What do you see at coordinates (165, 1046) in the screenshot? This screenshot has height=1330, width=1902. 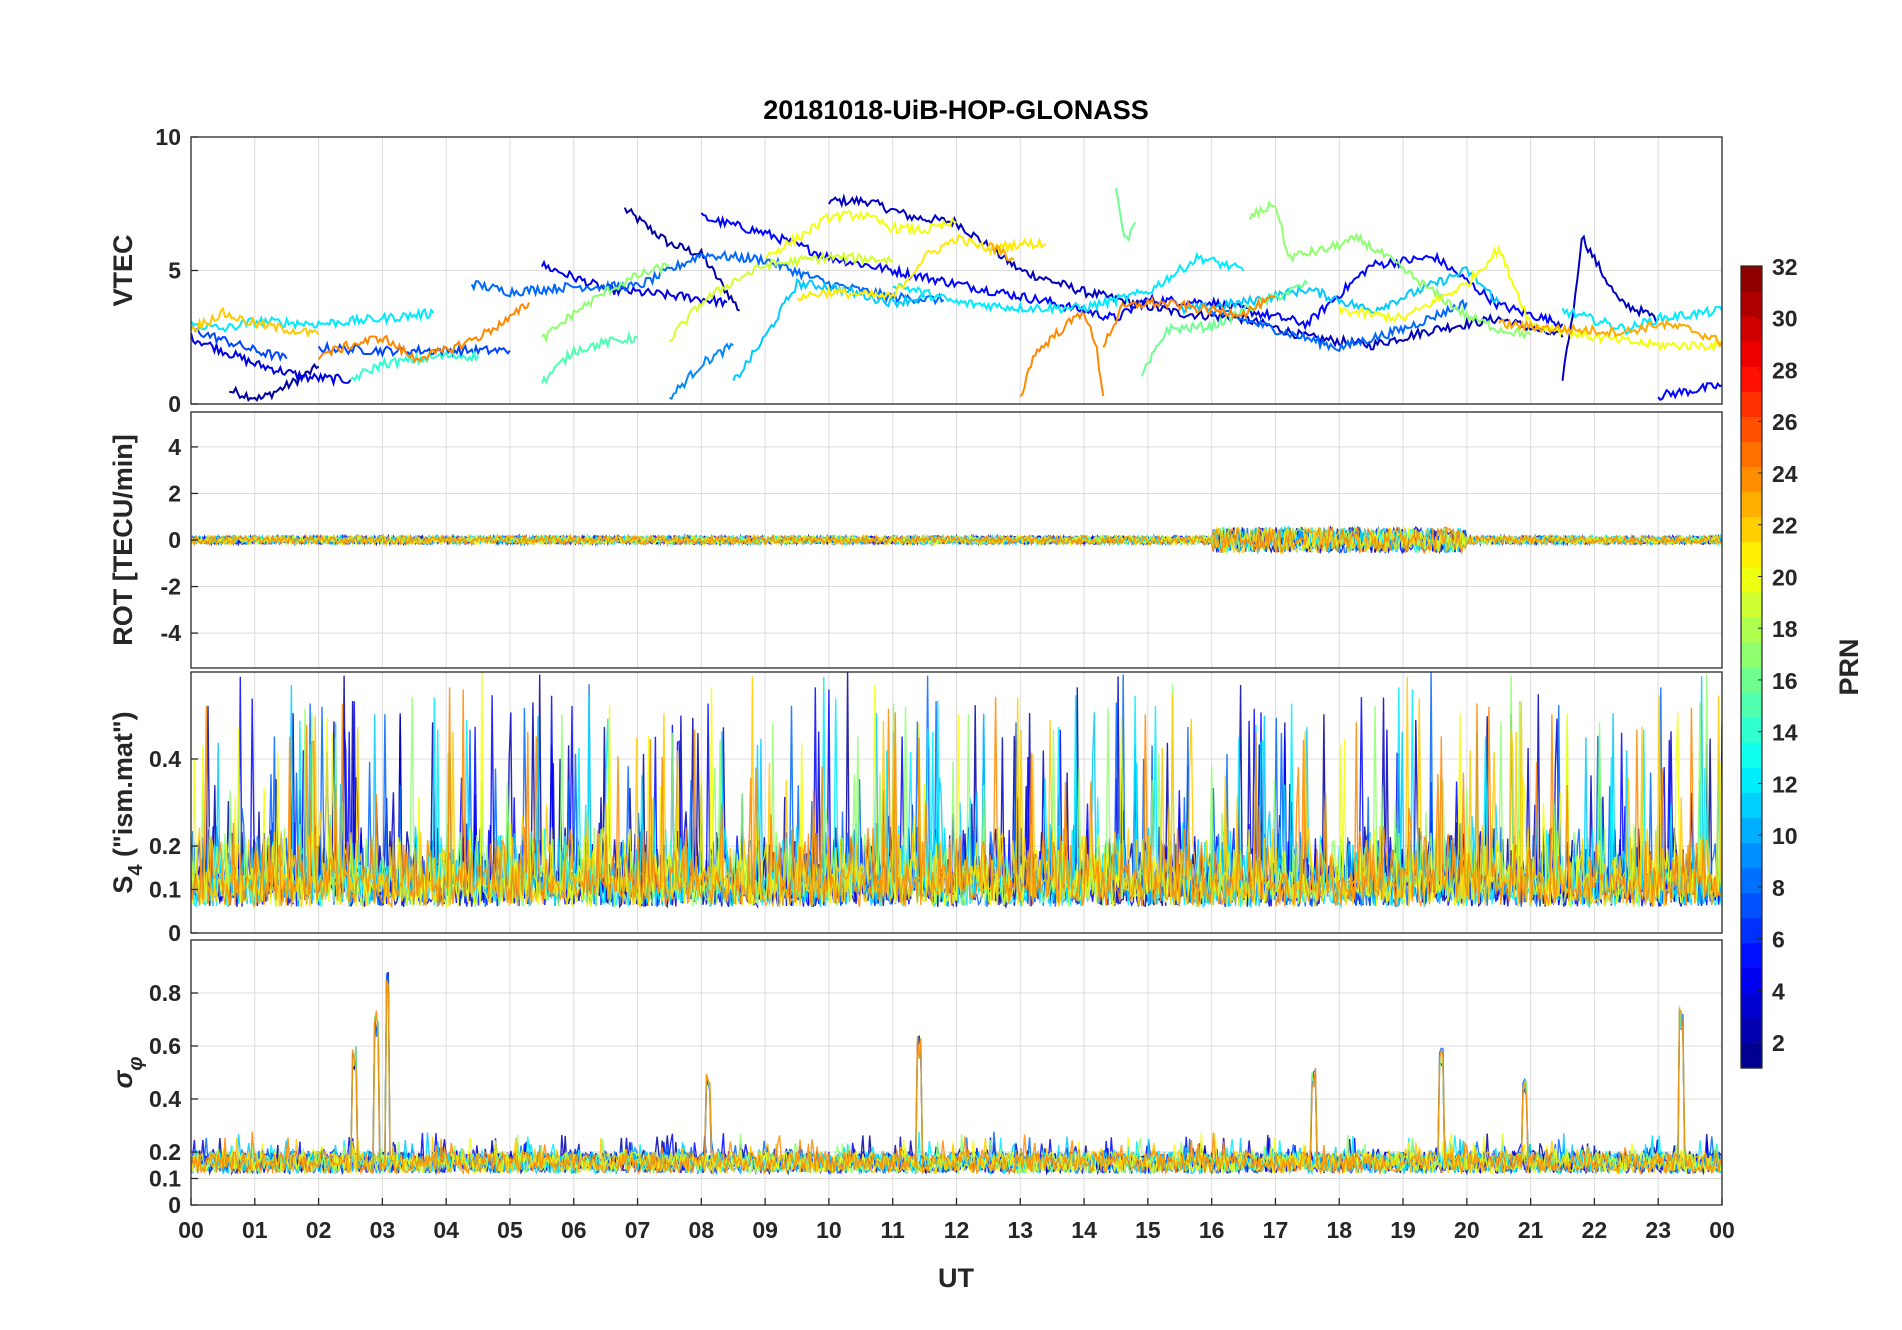 I see `y-tick-label: 0.6` at bounding box center [165, 1046].